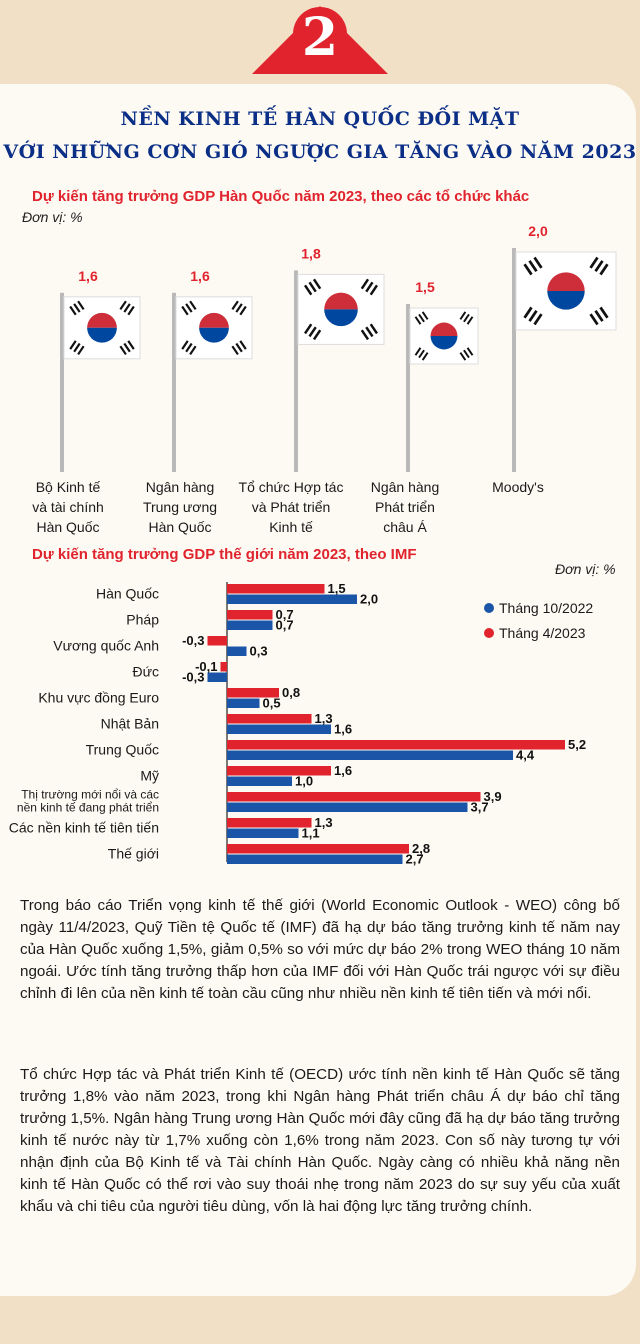 This screenshot has height=1344, width=640. Describe the element at coordinates (193, 640) in the screenshot. I see `bar-value-label: -0,3` at that location.